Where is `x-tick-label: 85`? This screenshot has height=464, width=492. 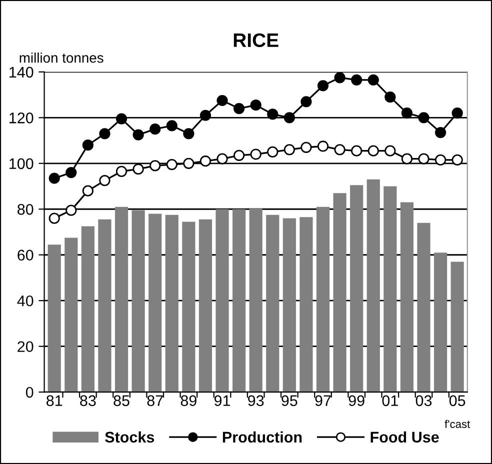 x-tick-label: 85 is located at coordinates (122, 400).